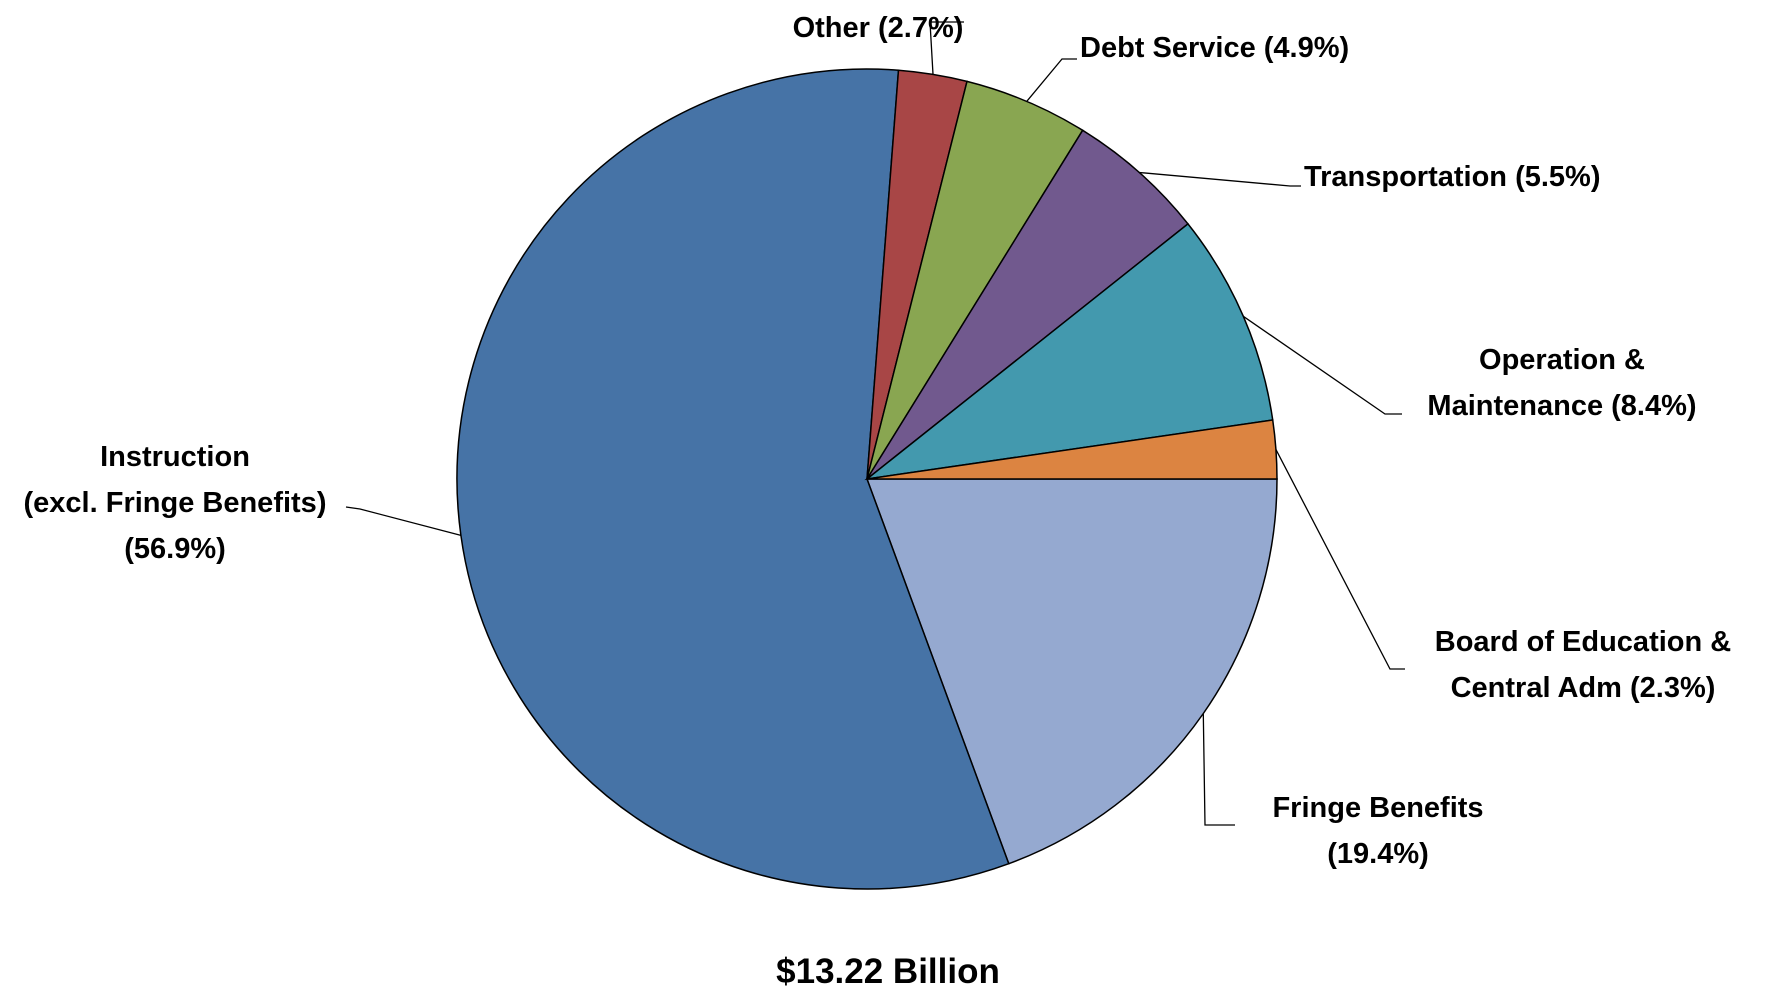 The height and width of the screenshot is (995, 1777). What do you see at coordinates (1583, 665) in the screenshot?
I see `slice-label: Board of Education & Central Adm (2.3%)` at bounding box center [1583, 665].